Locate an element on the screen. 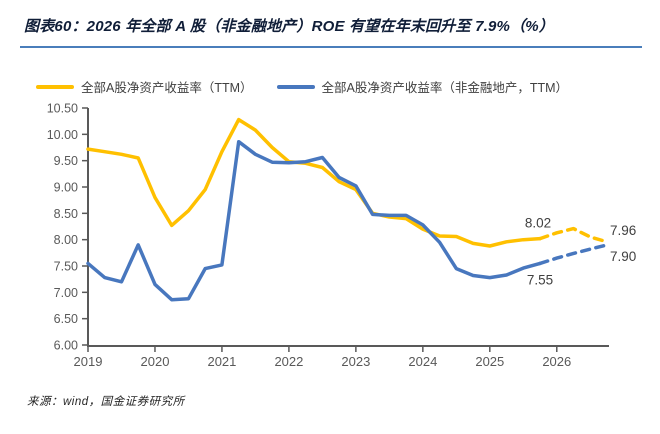  data-label: 7.55 is located at coordinates (540, 279).